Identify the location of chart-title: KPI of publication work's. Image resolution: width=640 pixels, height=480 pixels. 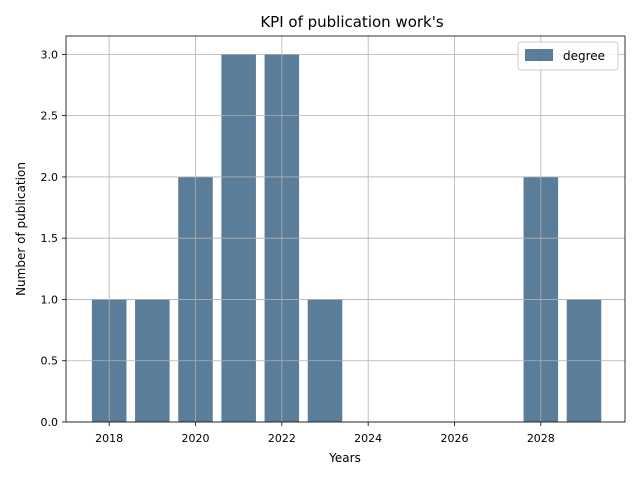
(352, 22).